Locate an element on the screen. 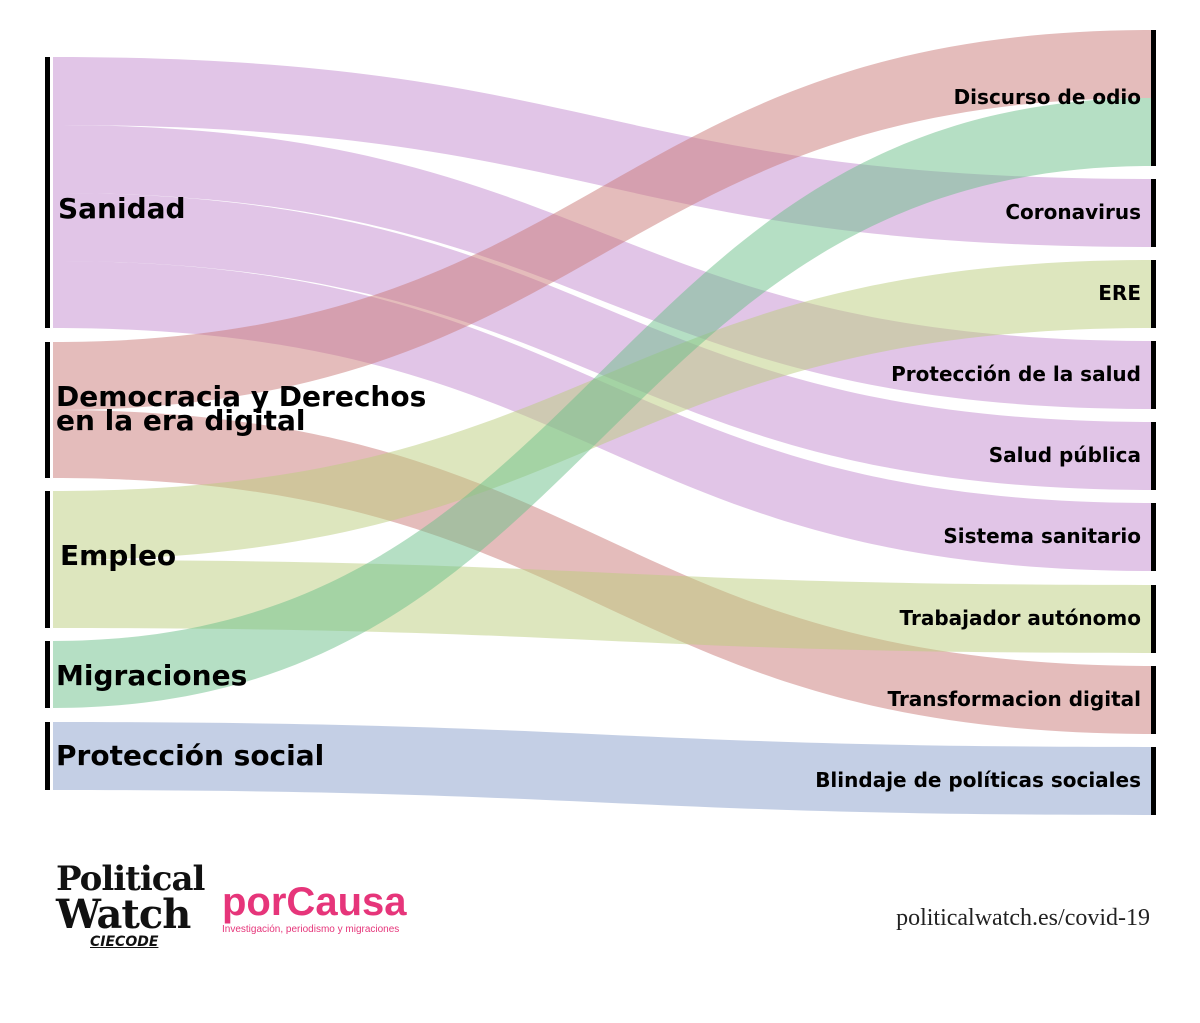 The width and height of the screenshot is (1200, 1023). node-label-empleo: Empleo is located at coordinates (118, 555).